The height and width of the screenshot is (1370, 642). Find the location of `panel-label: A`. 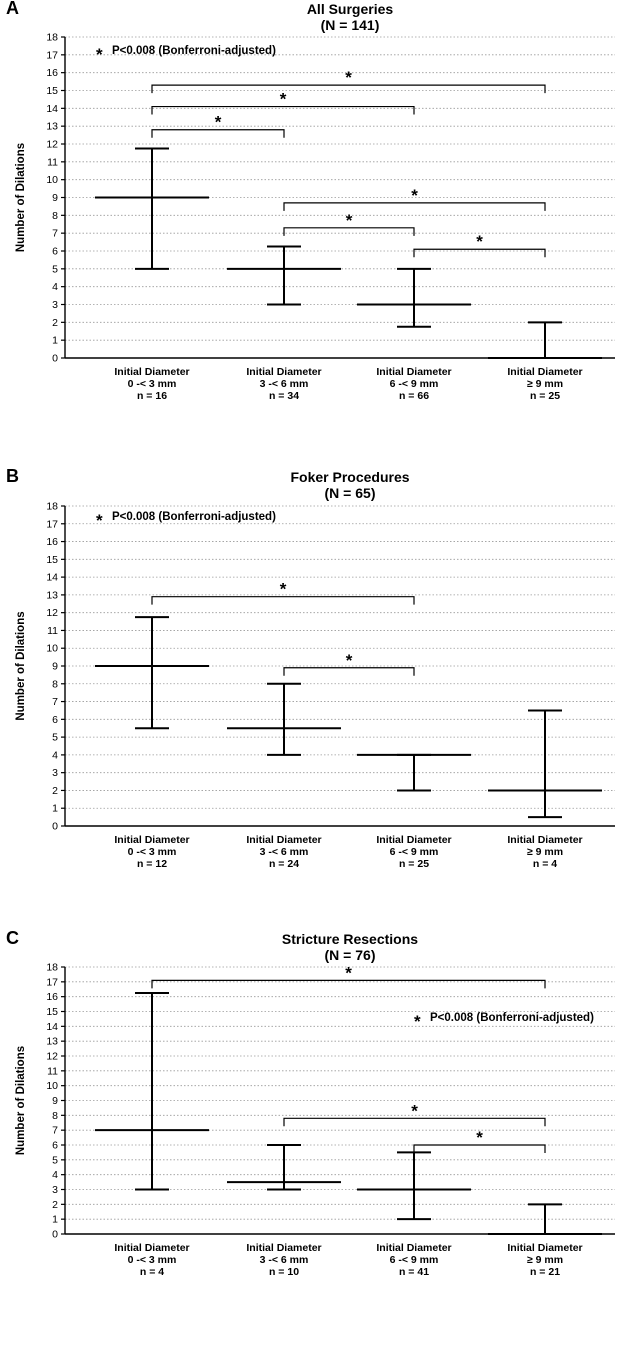

panel-label: A is located at coordinates (12, 9).